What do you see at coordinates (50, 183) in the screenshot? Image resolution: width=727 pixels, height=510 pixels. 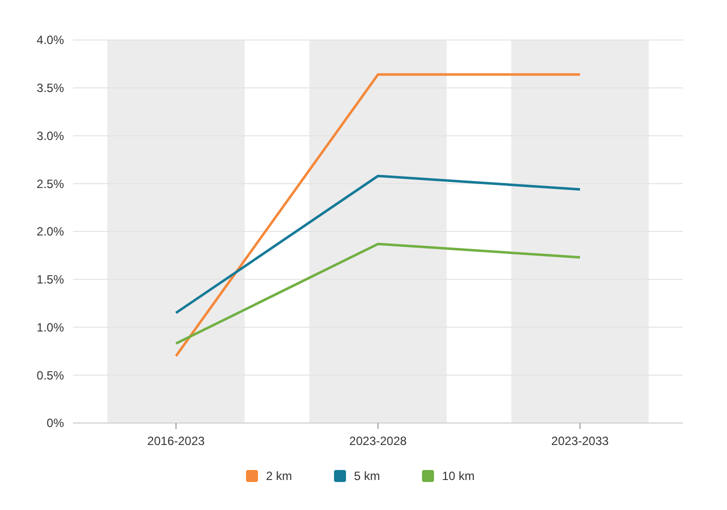 I see `y-tick-label: 2.5%` at bounding box center [50, 183].